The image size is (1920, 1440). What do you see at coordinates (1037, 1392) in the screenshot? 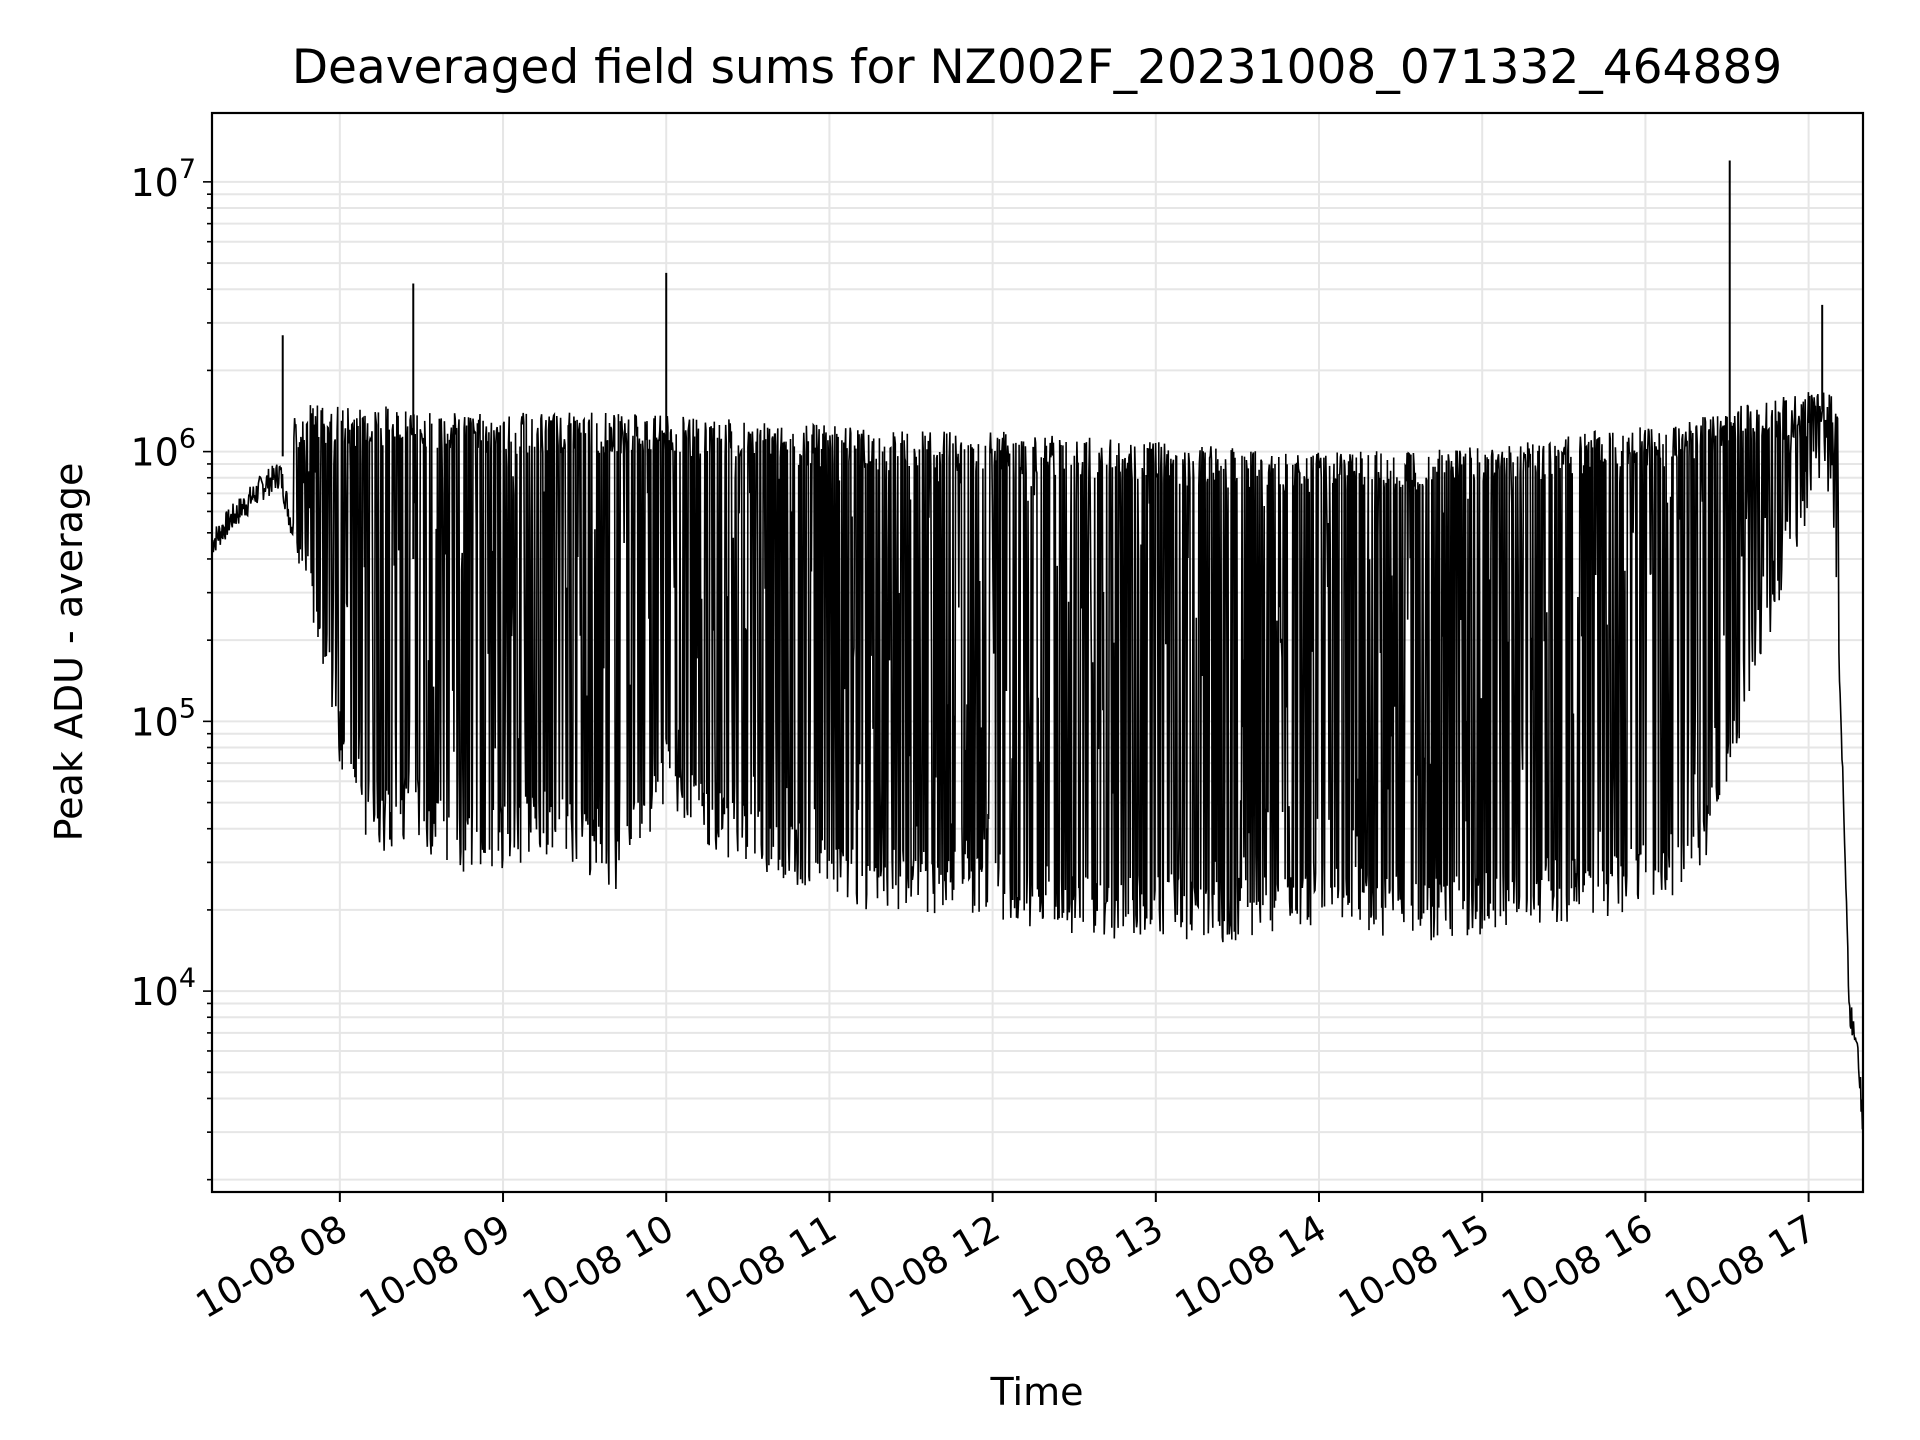
I see `x-axis-label: Time` at bounding box center [1037, 1392].